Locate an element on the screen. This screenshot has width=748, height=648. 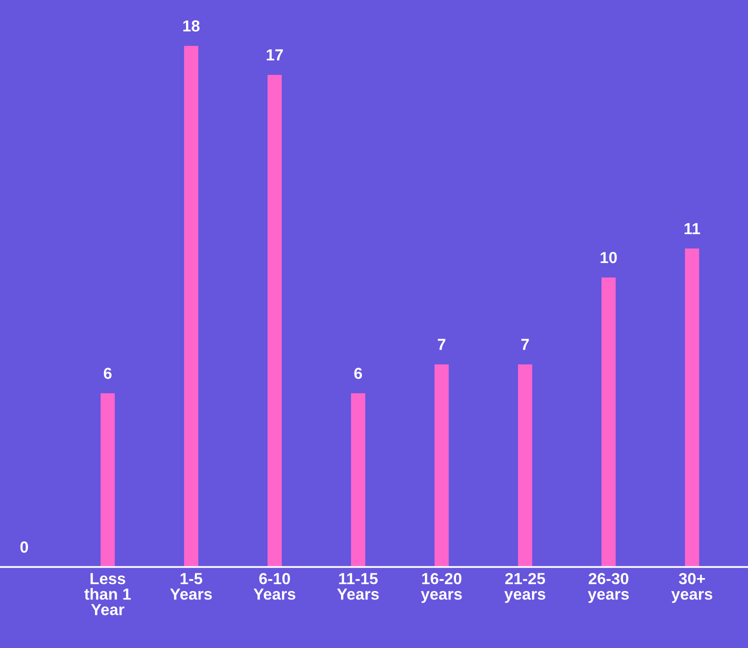
data-label: 17 is located at coordinates (274, 54).